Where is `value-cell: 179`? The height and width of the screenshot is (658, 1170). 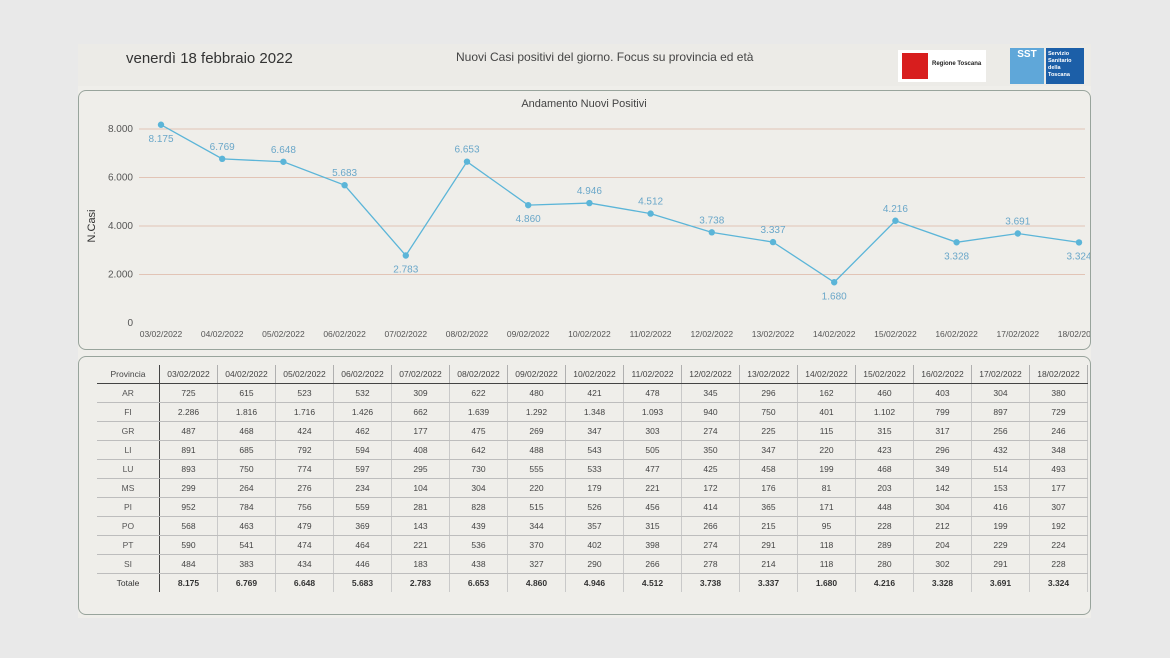
value-cell: 179 is located at coordinates (594, 488).